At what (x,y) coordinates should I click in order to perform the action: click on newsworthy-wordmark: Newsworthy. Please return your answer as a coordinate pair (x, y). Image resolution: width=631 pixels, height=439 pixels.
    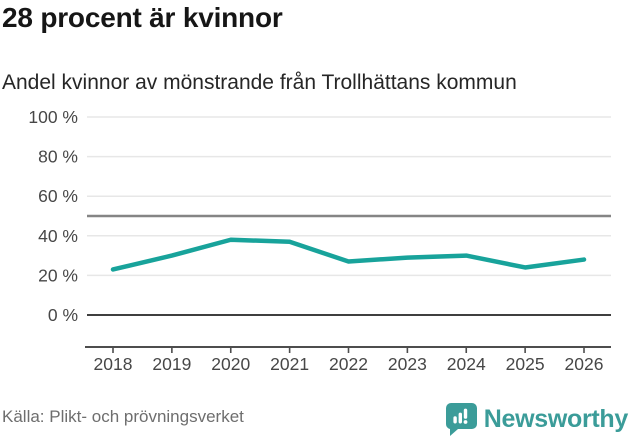
    Looking at the image, I should click on (556, 419).